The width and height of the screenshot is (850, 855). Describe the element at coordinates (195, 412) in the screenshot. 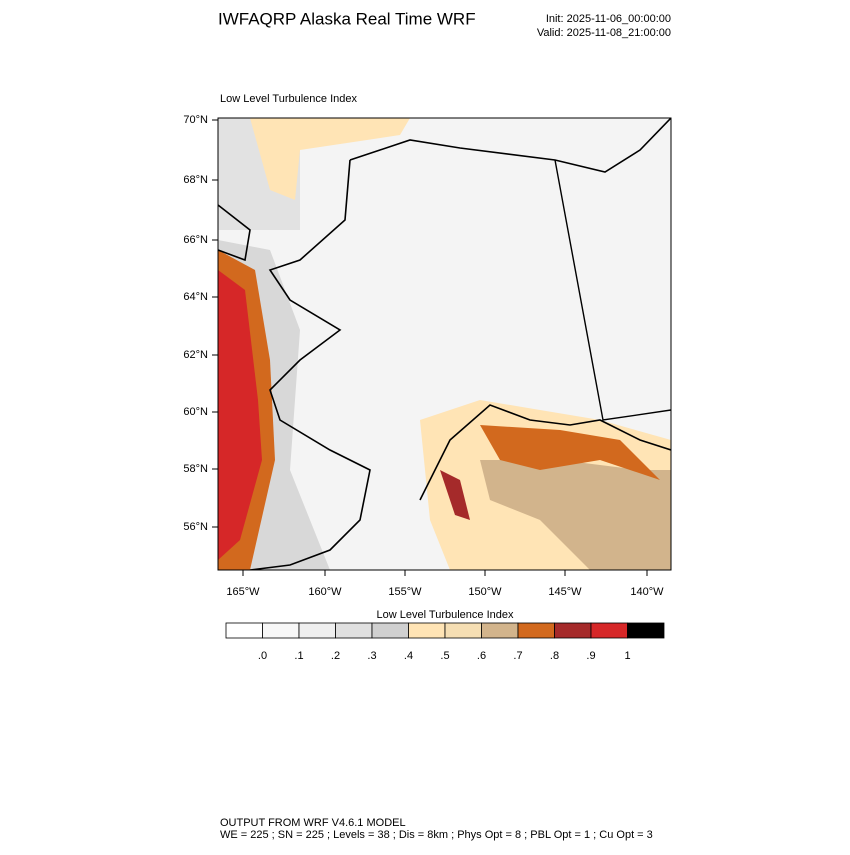

I see `lat-label: 60°N` at that location.